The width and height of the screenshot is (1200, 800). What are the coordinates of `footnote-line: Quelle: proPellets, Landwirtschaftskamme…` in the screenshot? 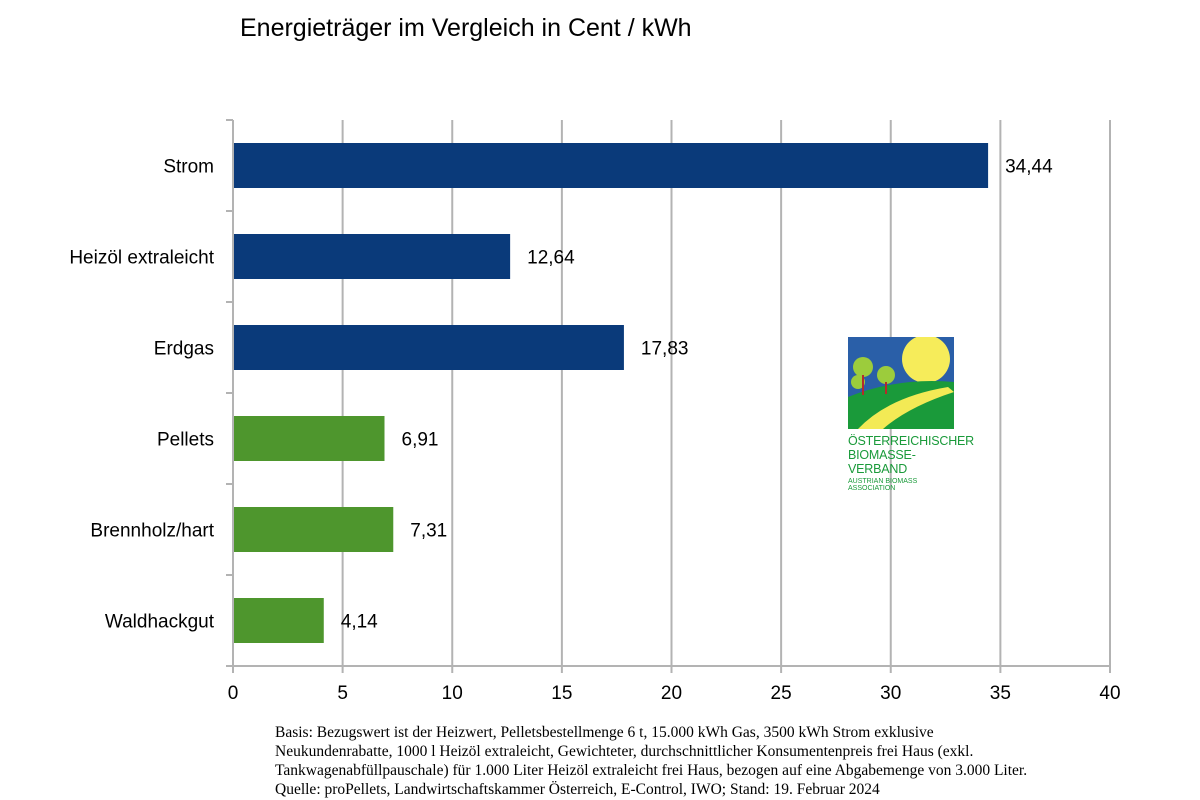 It's located at (577, 789).